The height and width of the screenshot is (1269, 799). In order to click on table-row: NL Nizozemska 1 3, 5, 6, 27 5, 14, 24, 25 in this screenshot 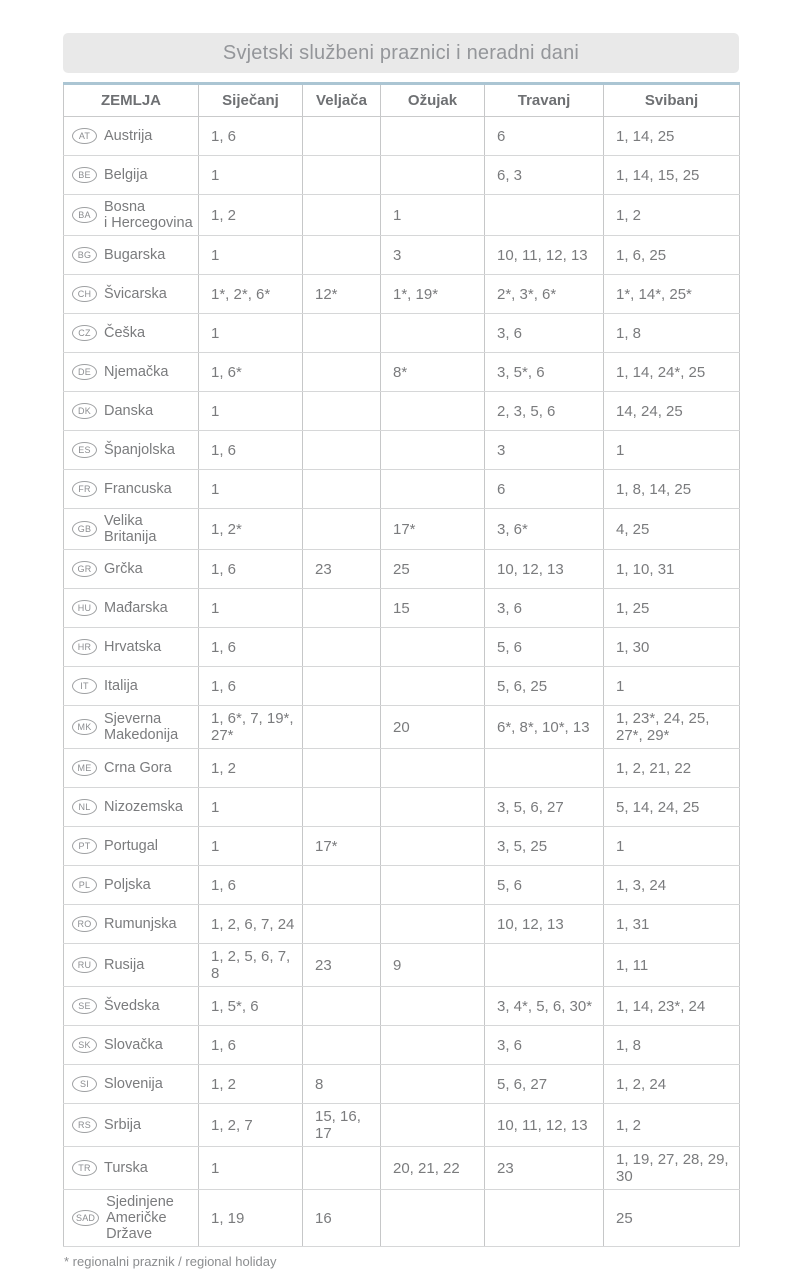, I will do `click(401, 807)`.